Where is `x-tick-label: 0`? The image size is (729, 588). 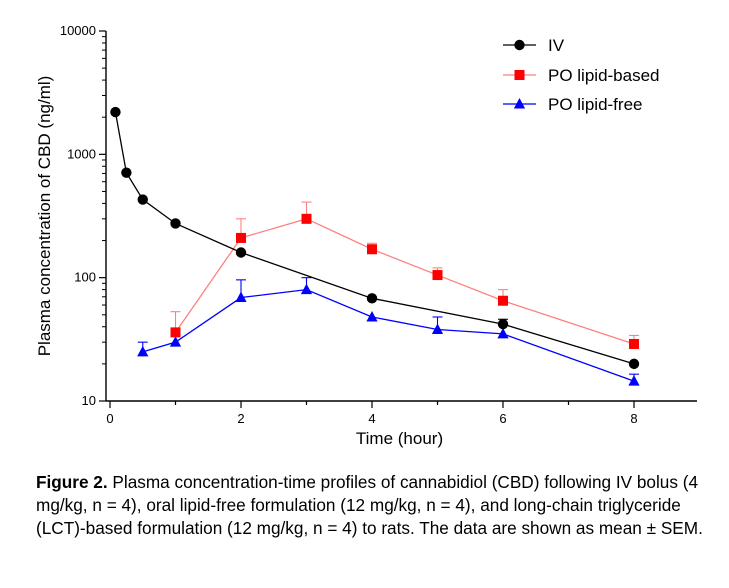
x-tick-label: 0 is located at coordinates (109, 418).